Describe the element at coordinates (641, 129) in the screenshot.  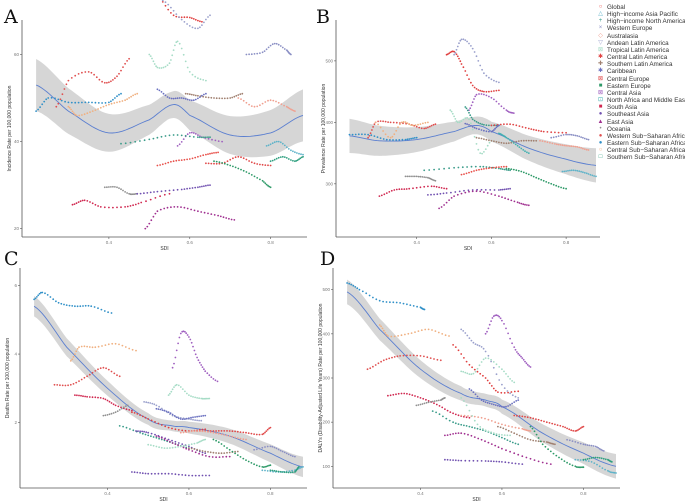
I see `legend-item: • Oceania` at that location.